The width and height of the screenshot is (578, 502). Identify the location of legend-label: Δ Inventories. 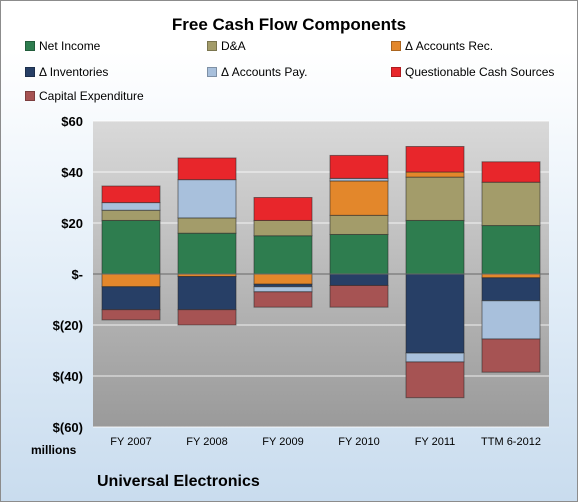
(74, 72).